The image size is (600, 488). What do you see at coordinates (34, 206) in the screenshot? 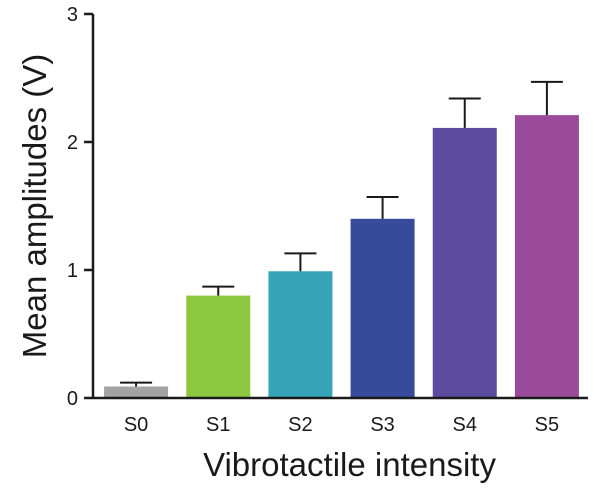
I see `y-axis-title: Mean amplitudes (V)` at bounding box center [34, 206].